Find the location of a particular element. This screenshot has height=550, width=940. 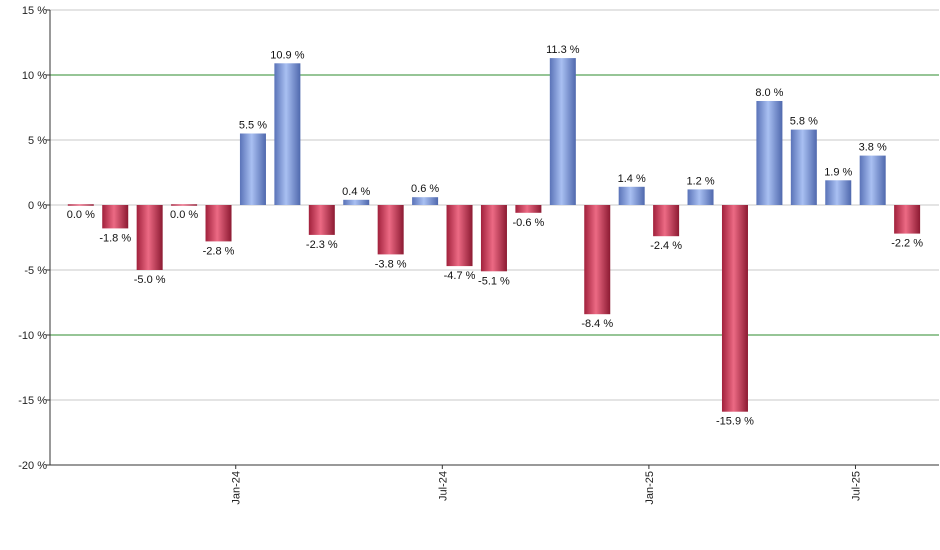

data-label: -2.8 % is located at coordinates (219, 251).